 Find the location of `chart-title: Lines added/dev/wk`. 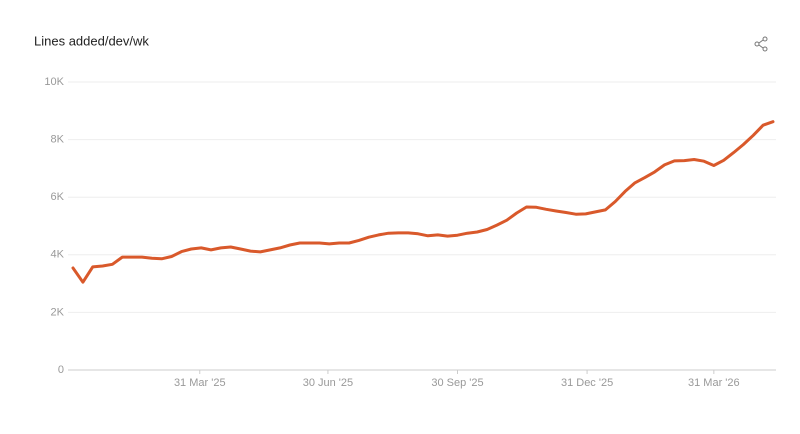

chart-title: Lines added/dev/wk is located at coordinates (91, 40).